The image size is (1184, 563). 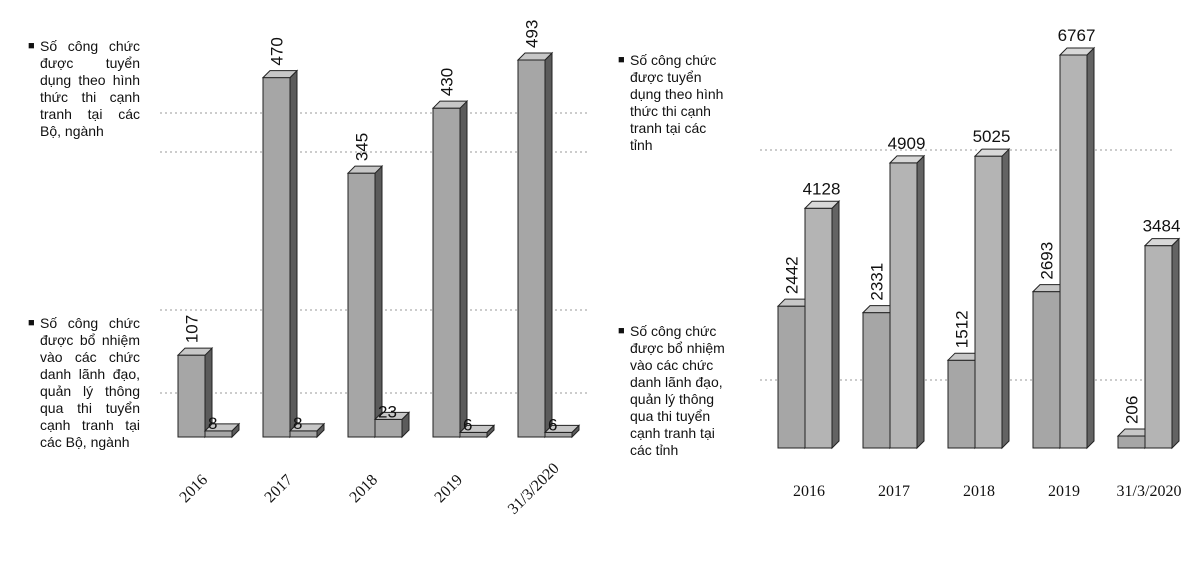 I want to click on data-label: 4128, so click(x=822, y=188).